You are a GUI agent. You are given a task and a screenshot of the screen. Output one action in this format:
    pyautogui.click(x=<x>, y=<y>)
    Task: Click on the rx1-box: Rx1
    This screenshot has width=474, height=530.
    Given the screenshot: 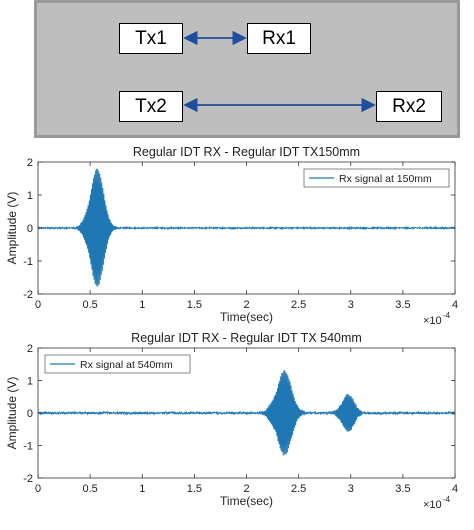 What is the action you would take?
    pyautogui.click(x=279, y=38)
    